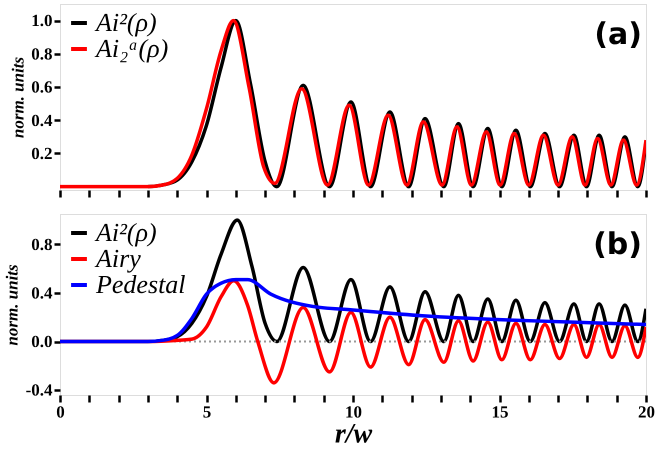 Image resolution: width=672 pixels, height=458 pixels. What do you see at coordinates (60, 412) in the screenshot?
I see `x-tick-label: 0` at bounding box center [60, 412].